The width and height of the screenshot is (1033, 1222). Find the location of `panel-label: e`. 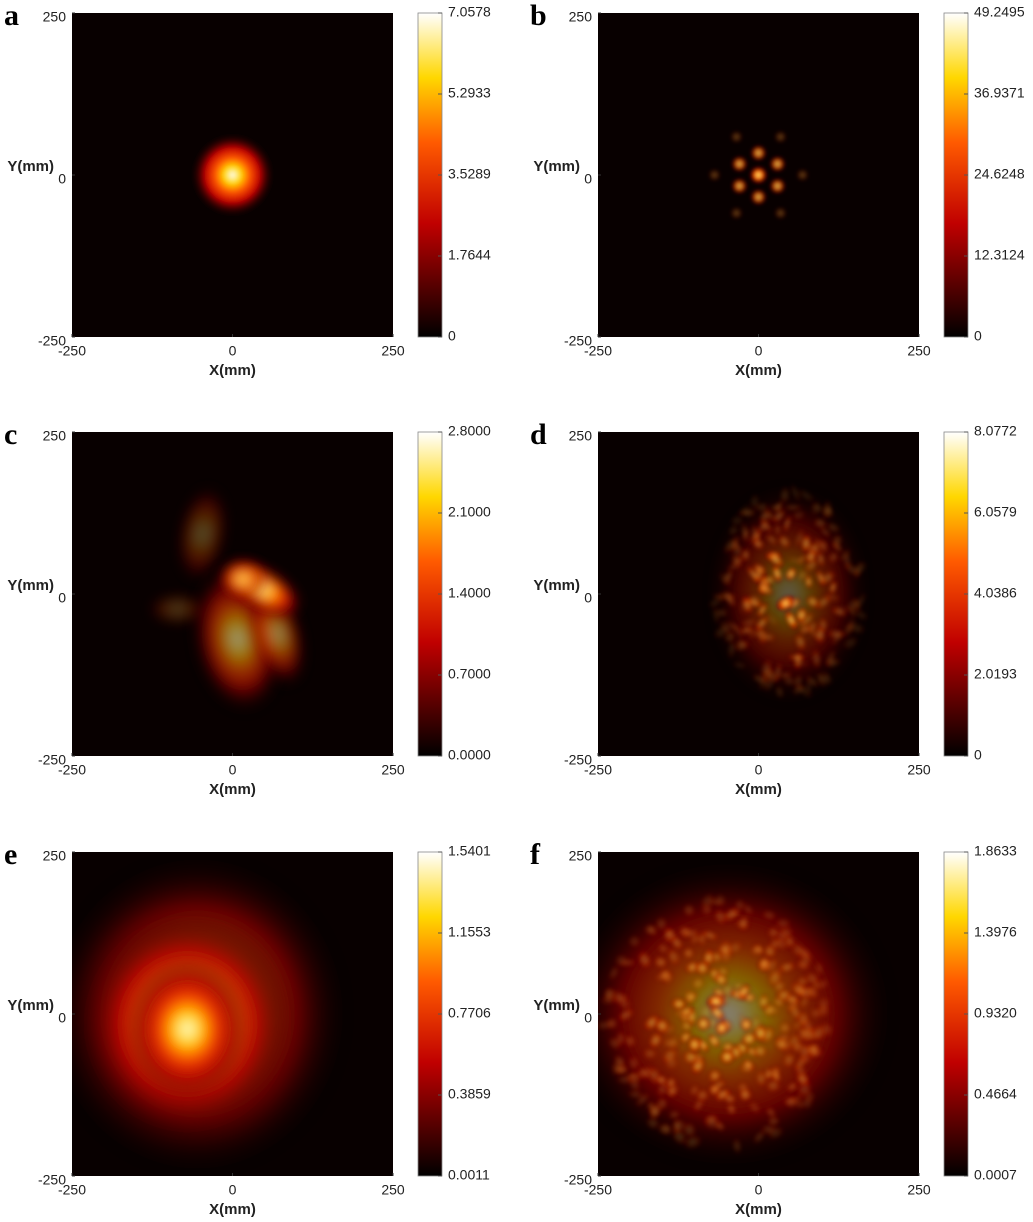

panel-label: e is located at coordinates (10, 854).